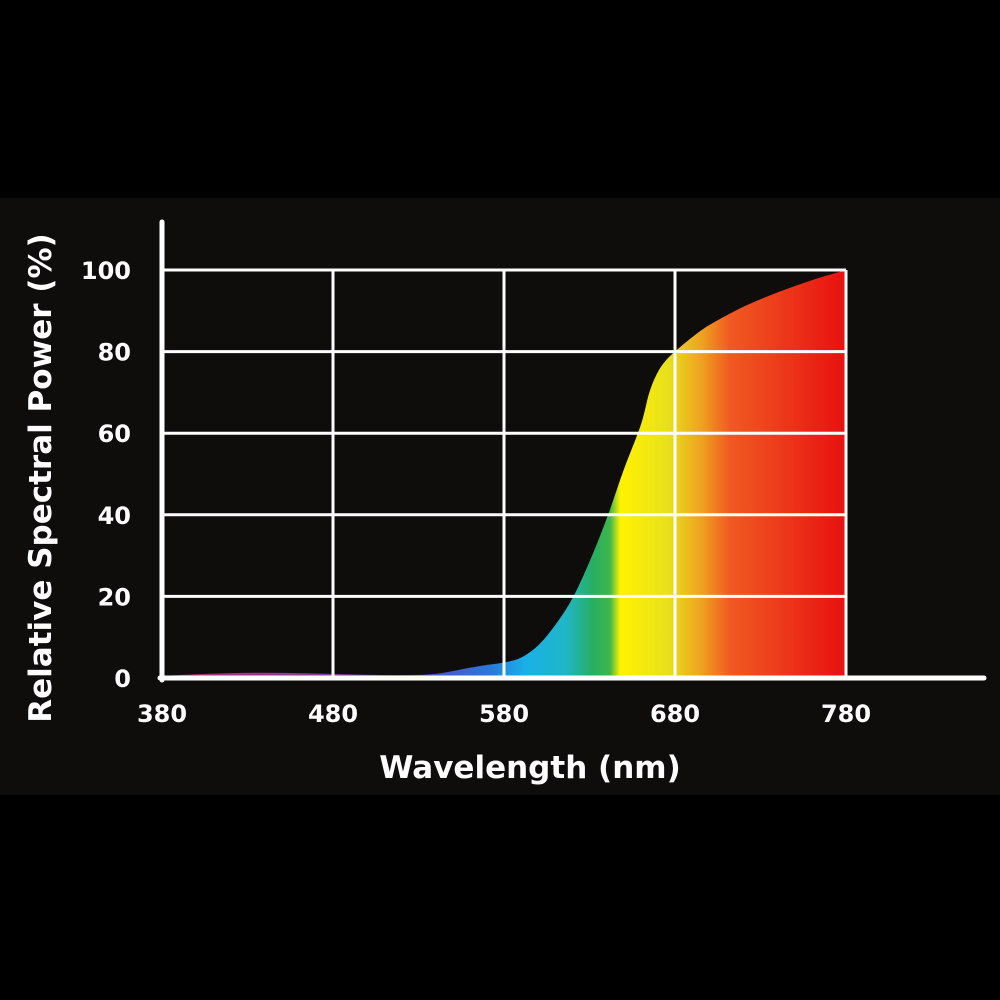  I want to click on y-tick-label-20: 20, so click(114, 597).